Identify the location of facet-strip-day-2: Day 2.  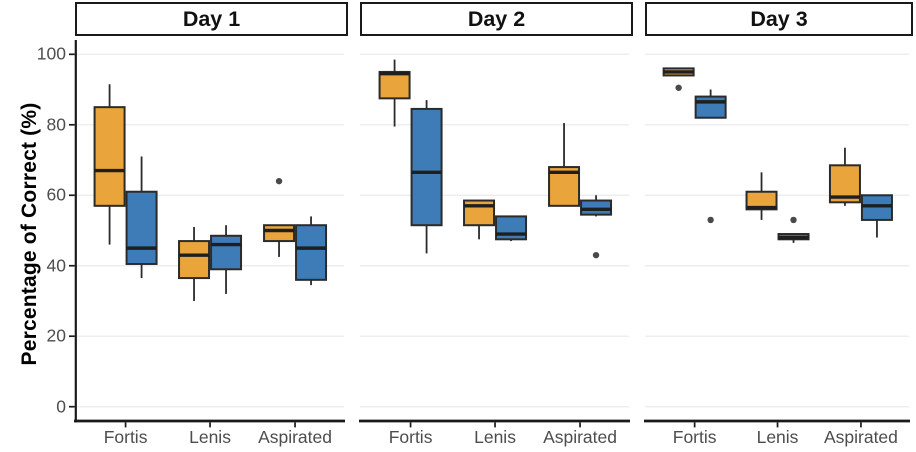
(496, 19).